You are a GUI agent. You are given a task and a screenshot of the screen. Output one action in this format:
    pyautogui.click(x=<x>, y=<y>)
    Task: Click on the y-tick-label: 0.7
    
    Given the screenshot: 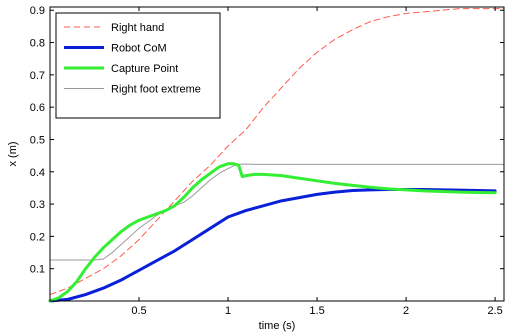 What is the action you would take?
    pyautogui.click(x=37, y=76)
    